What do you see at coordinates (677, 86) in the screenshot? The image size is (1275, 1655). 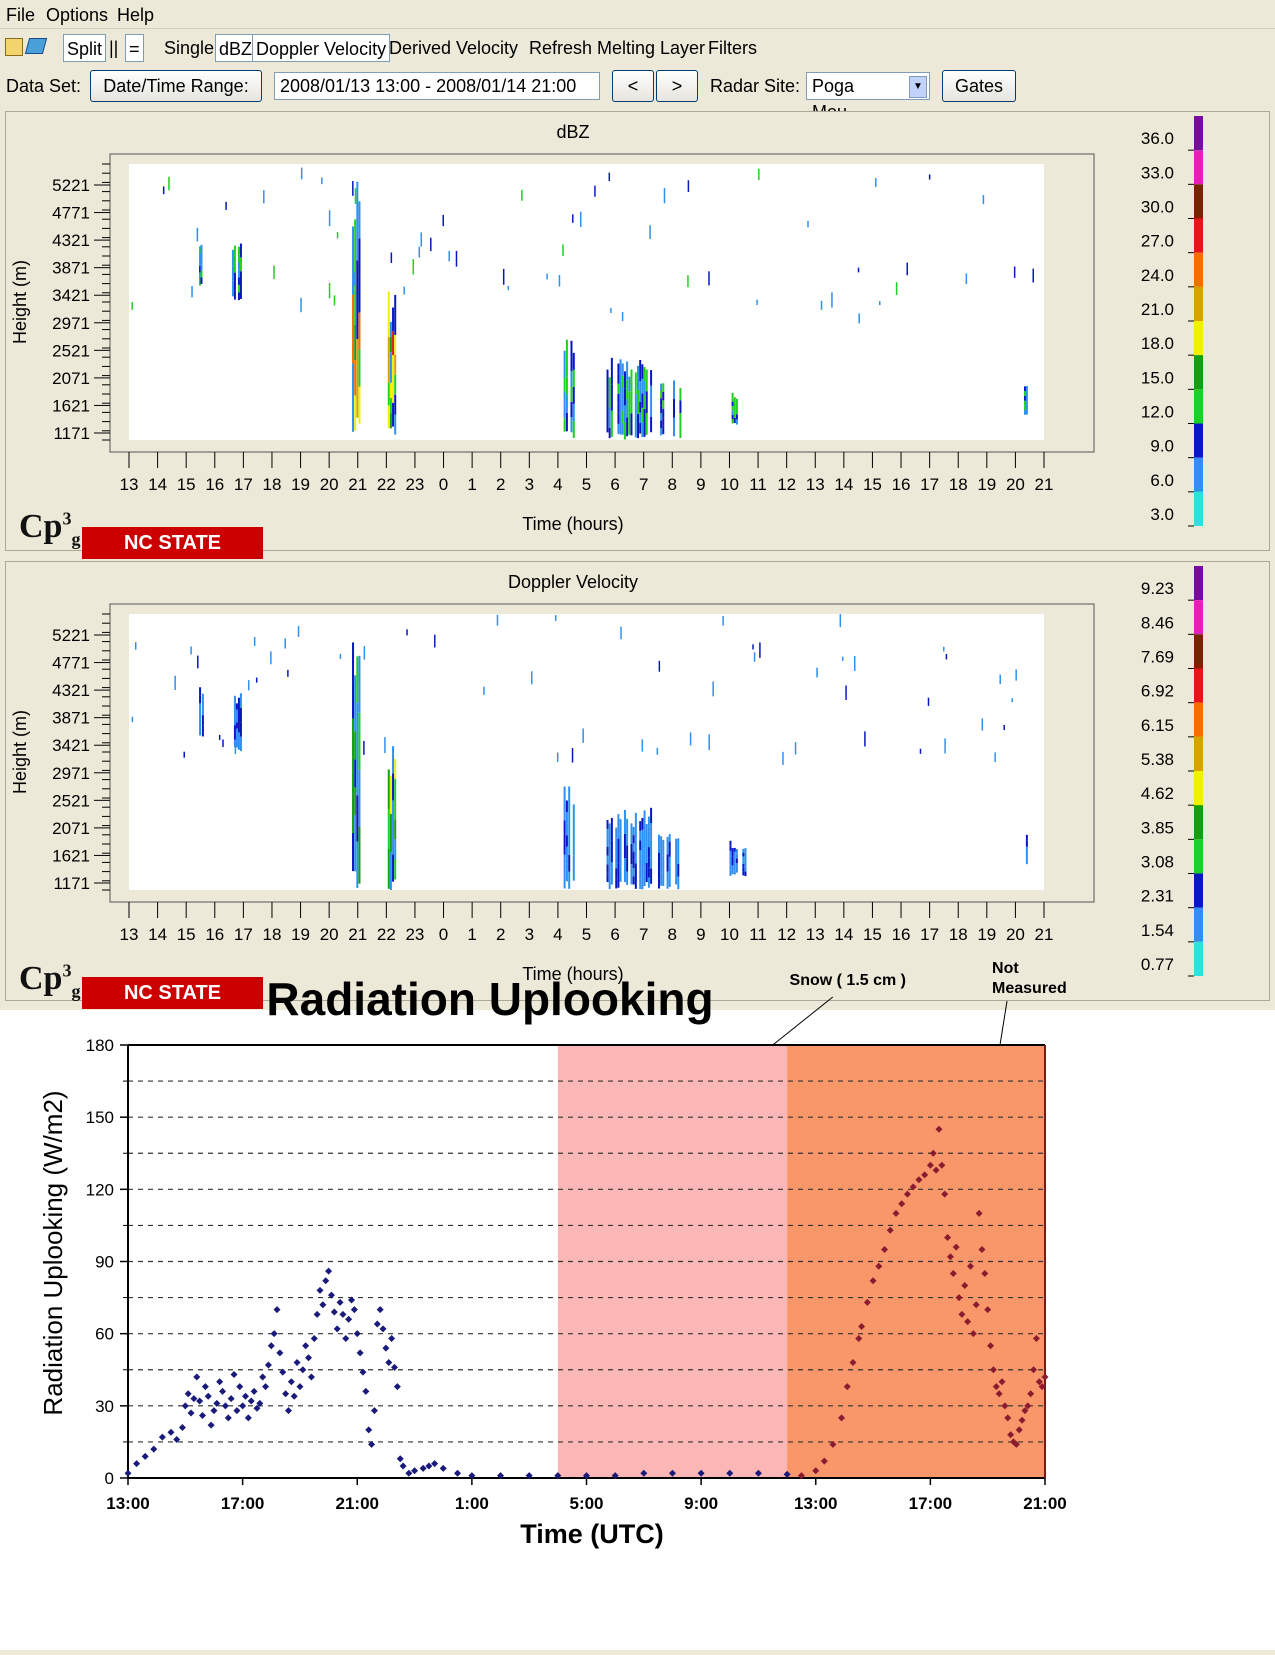 I see `next-button: >` at bounding box center [677, 86].